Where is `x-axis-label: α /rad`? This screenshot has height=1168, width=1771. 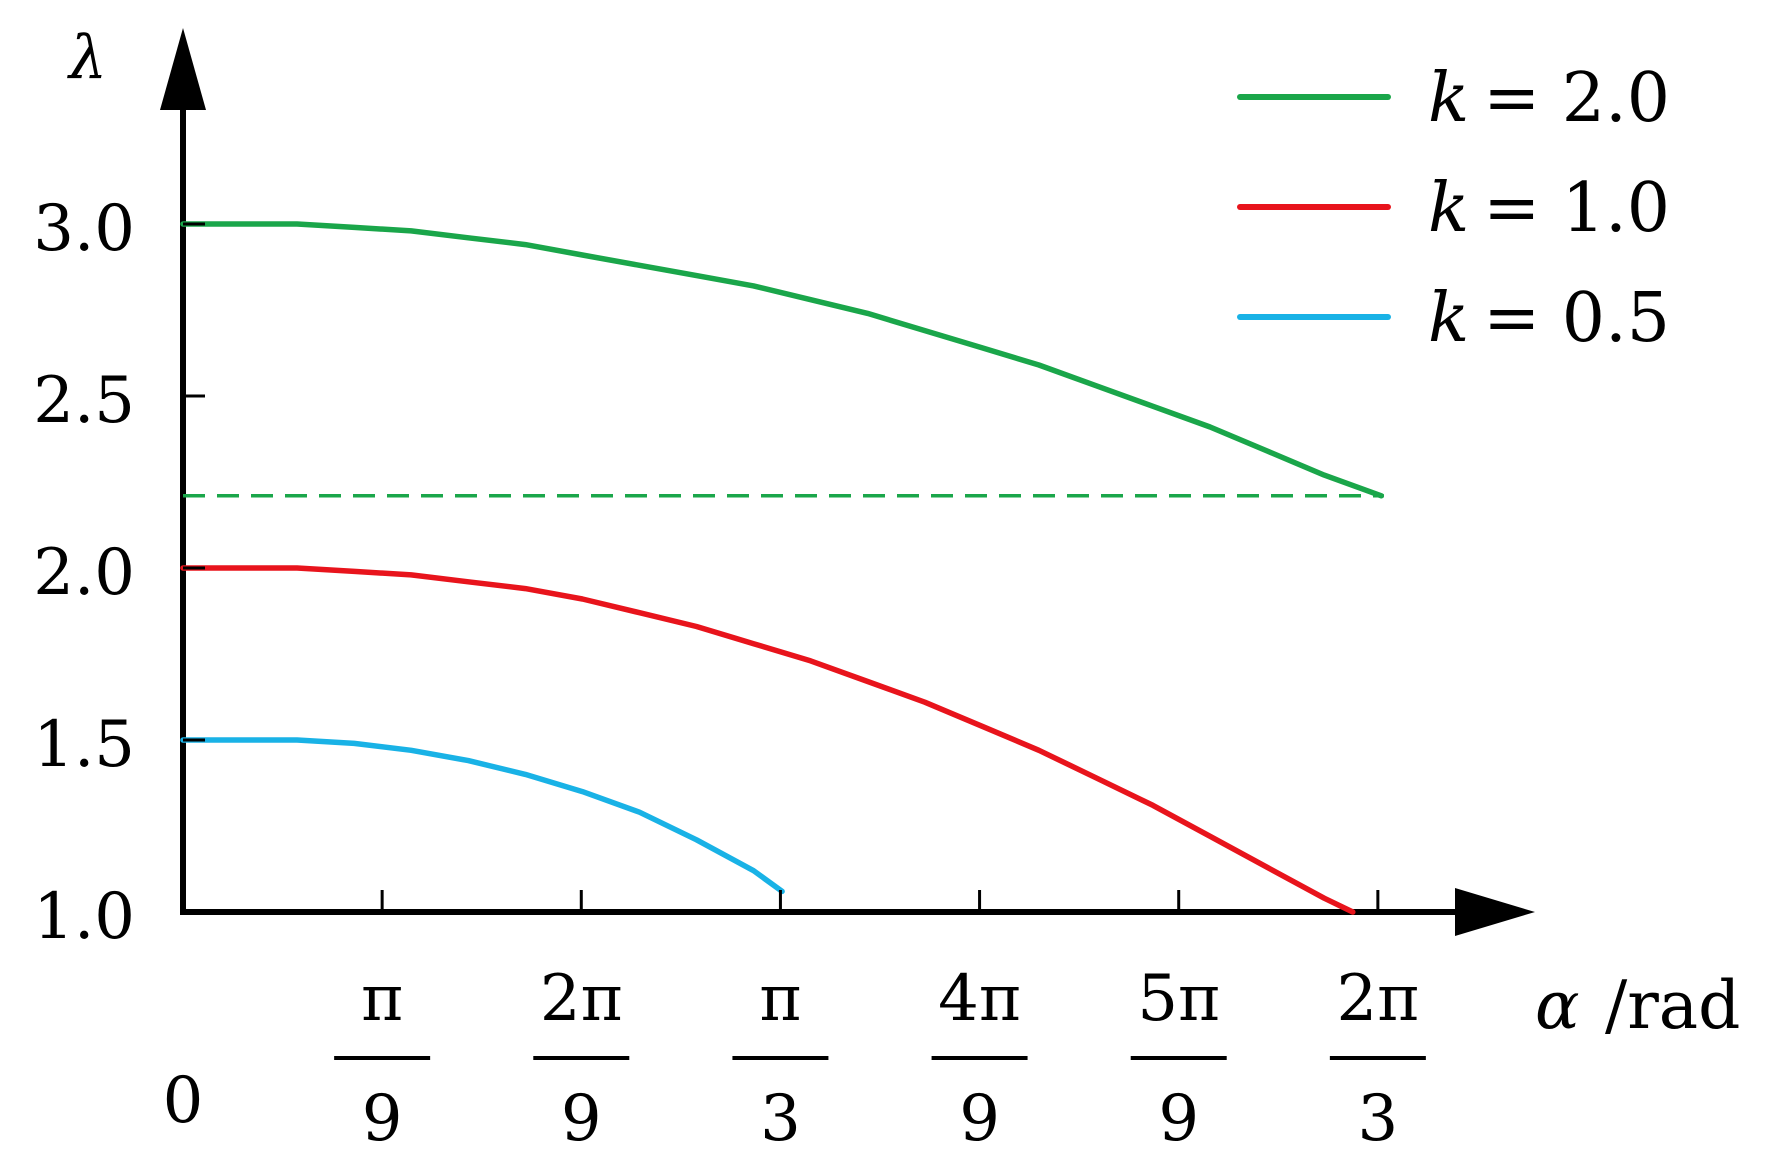 x-axis-label: α /rad is located at coordinates (1637, 1005).